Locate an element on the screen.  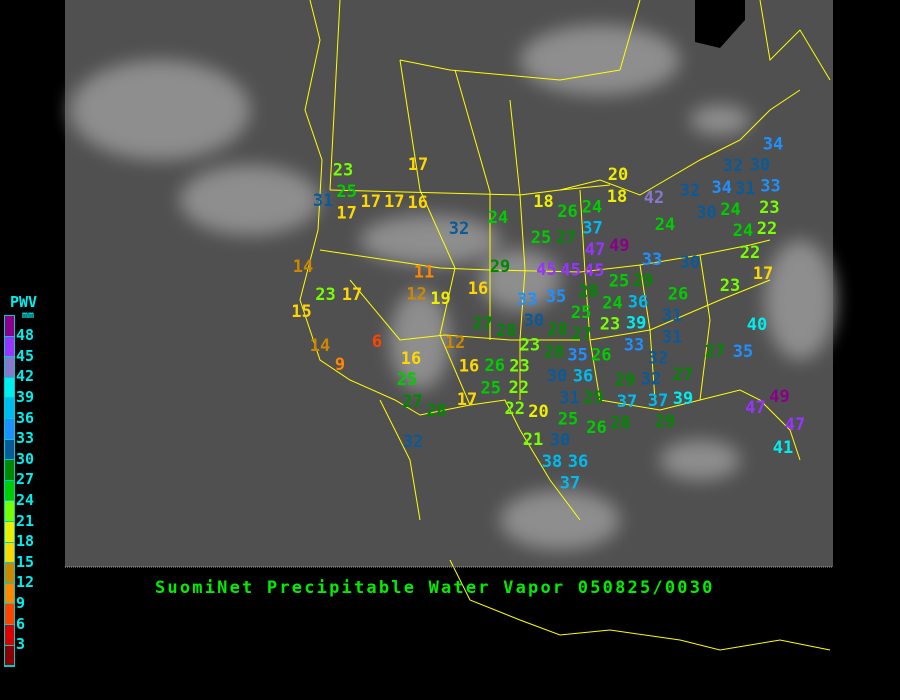
legend-label: 27 is located at coordinates (25, 479).